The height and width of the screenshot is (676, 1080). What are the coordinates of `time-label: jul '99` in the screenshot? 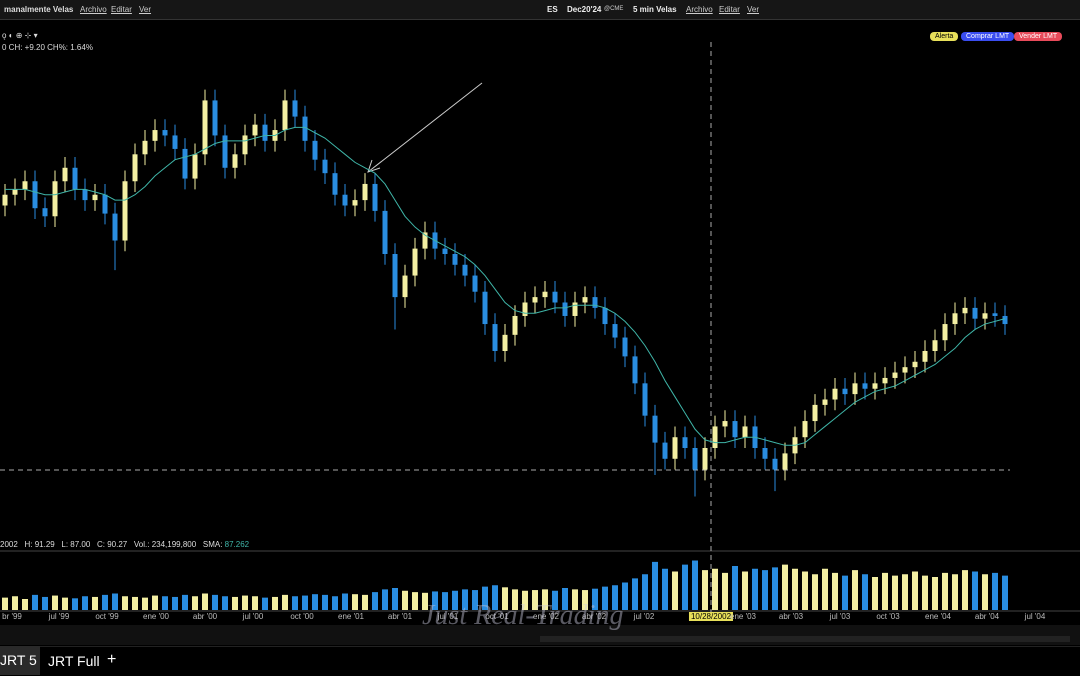 It's located at (59, 616).